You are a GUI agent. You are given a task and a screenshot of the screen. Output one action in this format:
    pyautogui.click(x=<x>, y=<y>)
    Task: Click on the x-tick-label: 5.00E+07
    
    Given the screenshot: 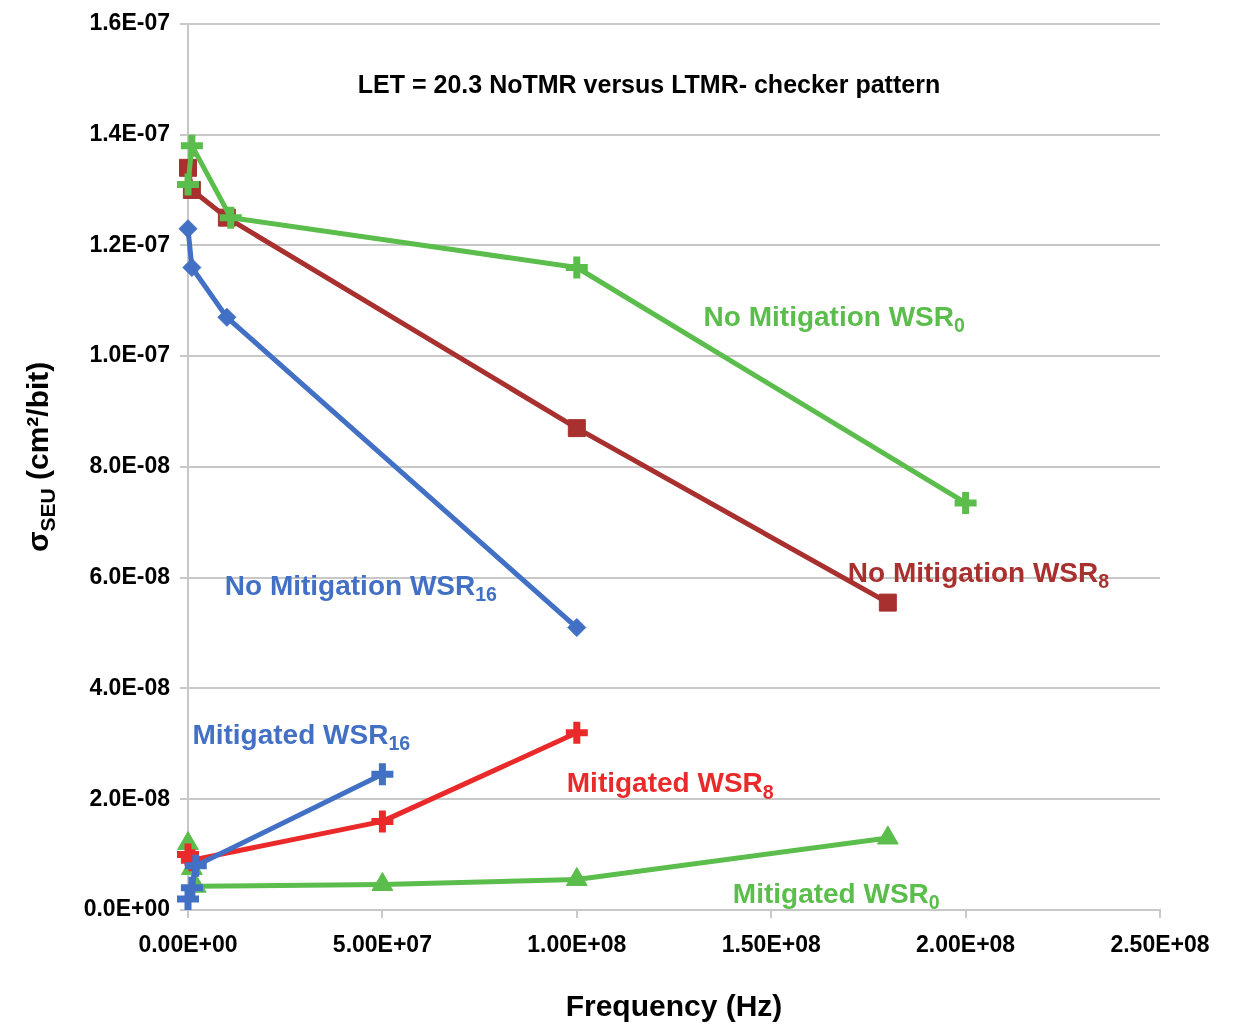 What is the action you would take?
    pyautogui.click(x=382, y=944)
    